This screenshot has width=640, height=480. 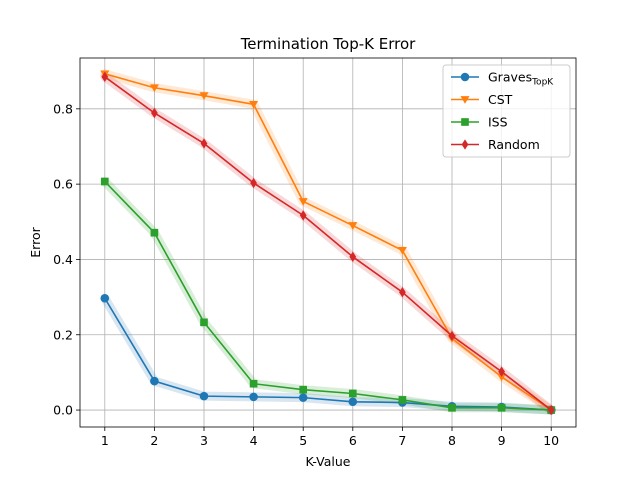 What do you see at coordinates (63, 334) in the screenshot?
I see `y-tick-label: 0.2` at bounding box center [63, 334].